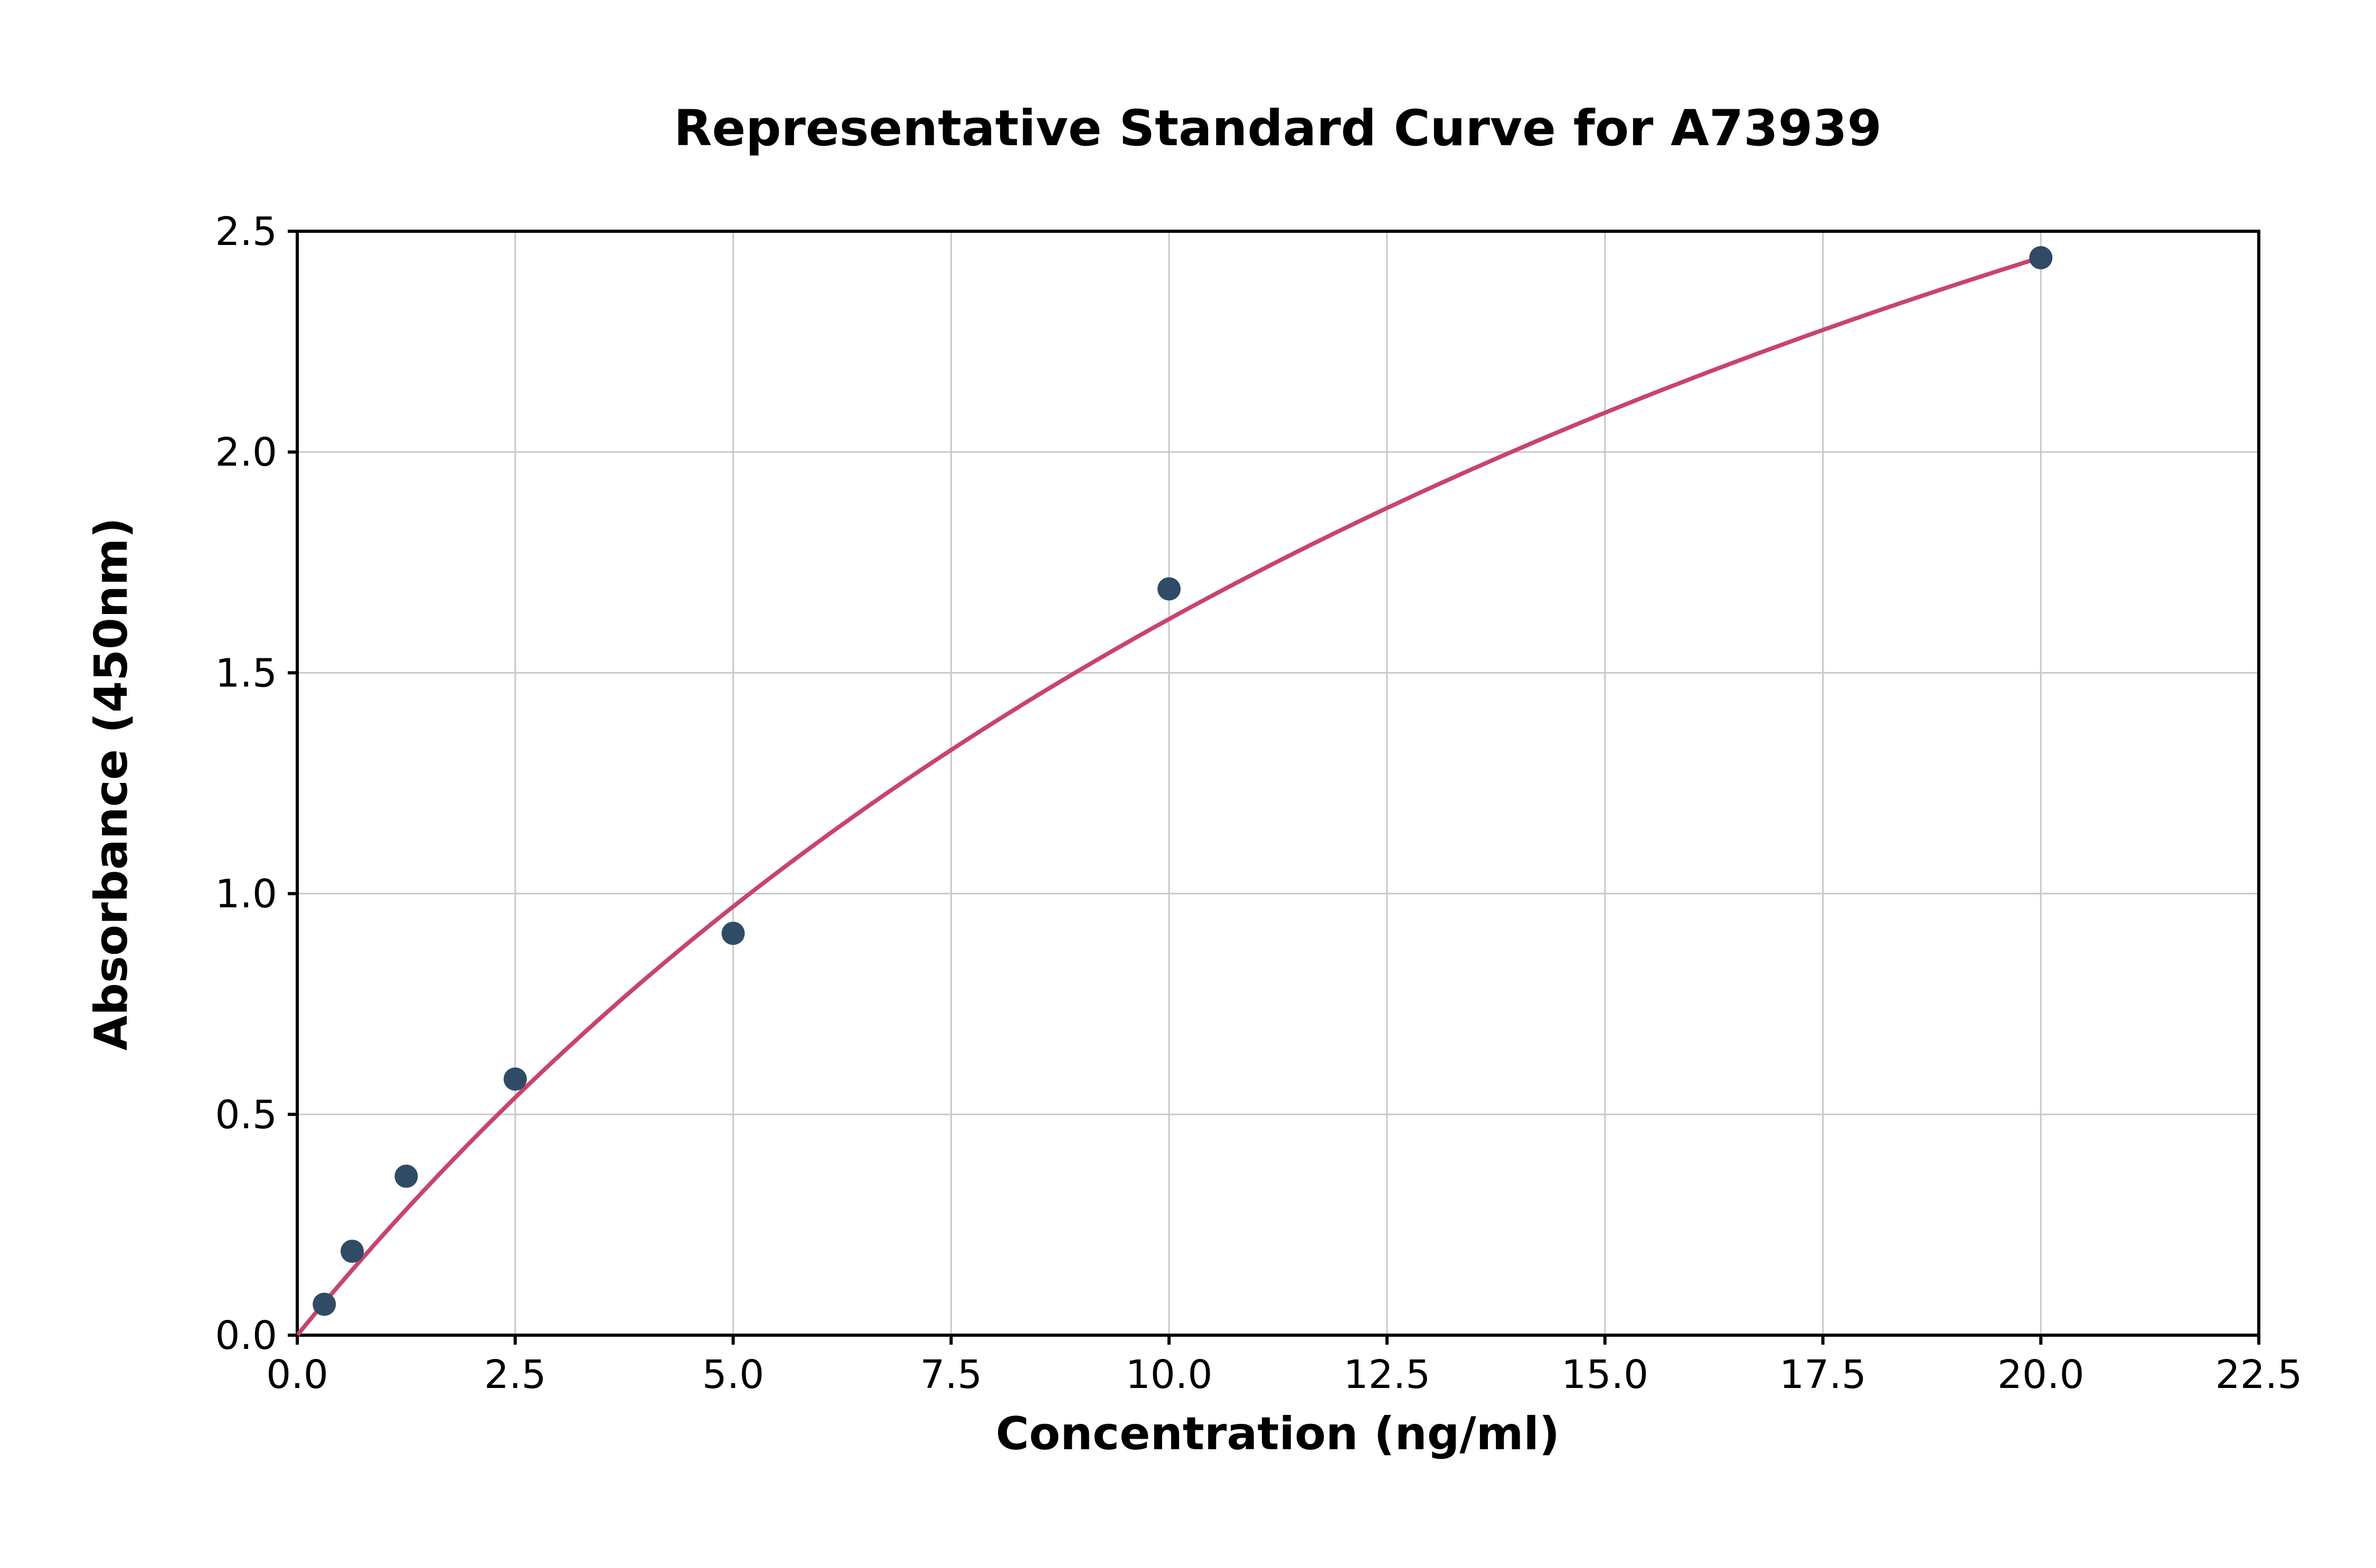  What do you see at coordinates (297, 1374) in the screenshot?
I see `x-tick-label: 0.0` at bounding box center [297, 1374].